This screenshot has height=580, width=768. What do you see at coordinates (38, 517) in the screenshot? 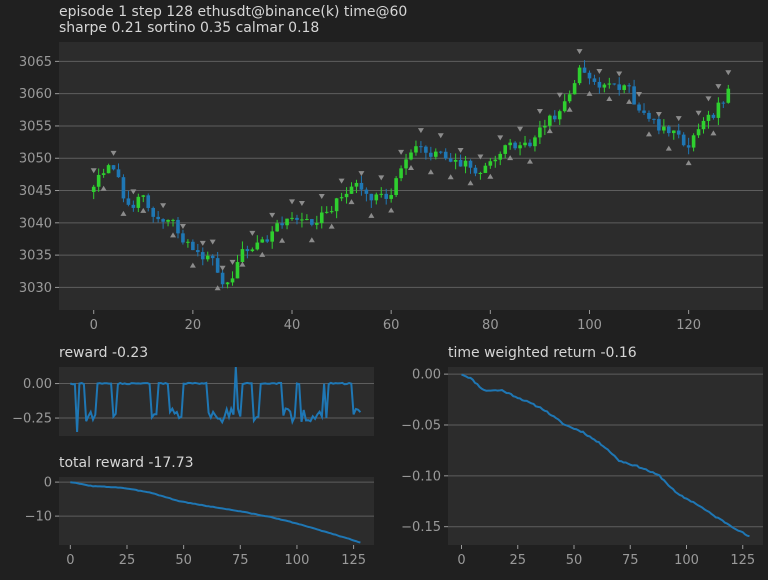
I see `total-reward-ytick-label: −10` at bounding box center [38, 517].